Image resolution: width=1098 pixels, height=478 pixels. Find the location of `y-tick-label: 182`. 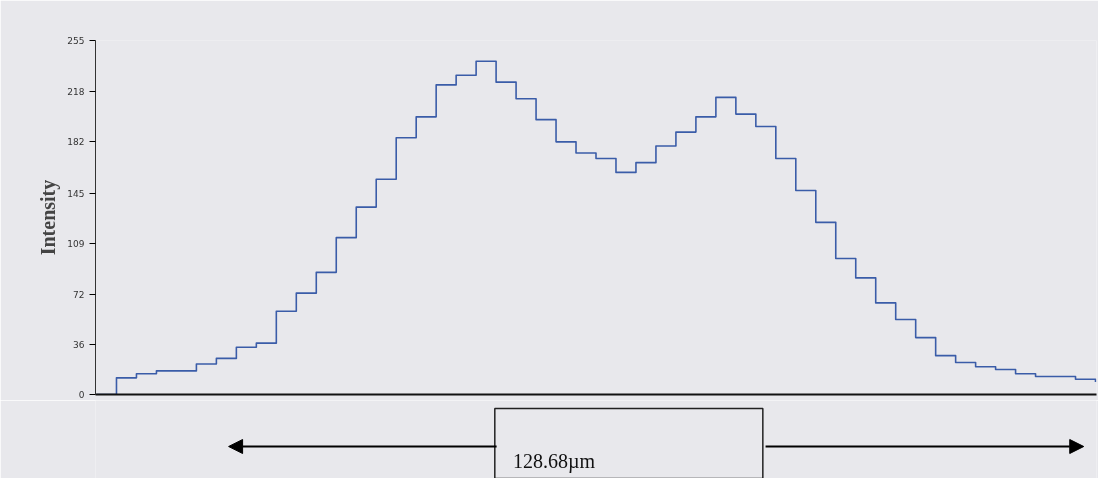

y-tick-label: 182 is located at coordinates (76, 142).